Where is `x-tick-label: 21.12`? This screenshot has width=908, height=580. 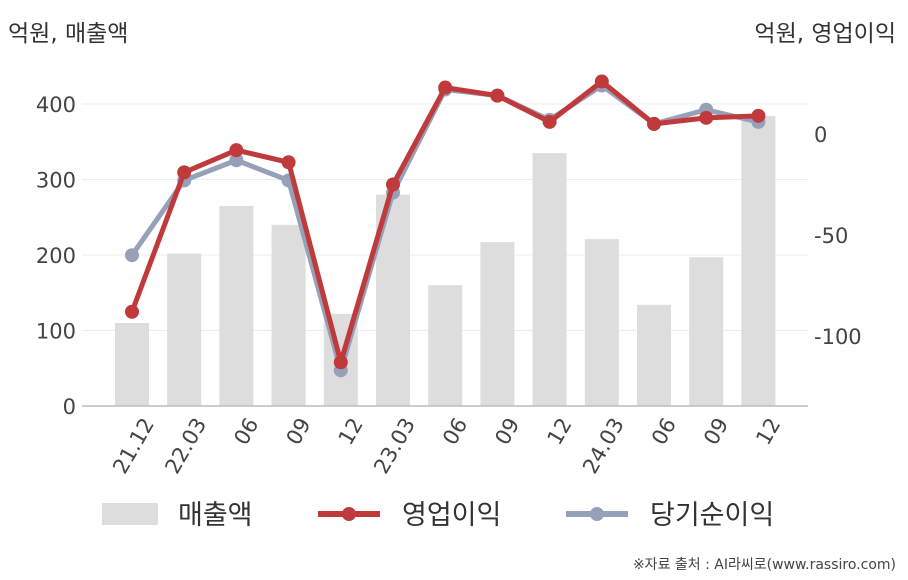
x-tick-label: 21.12 is located at coordinates (133, 446).